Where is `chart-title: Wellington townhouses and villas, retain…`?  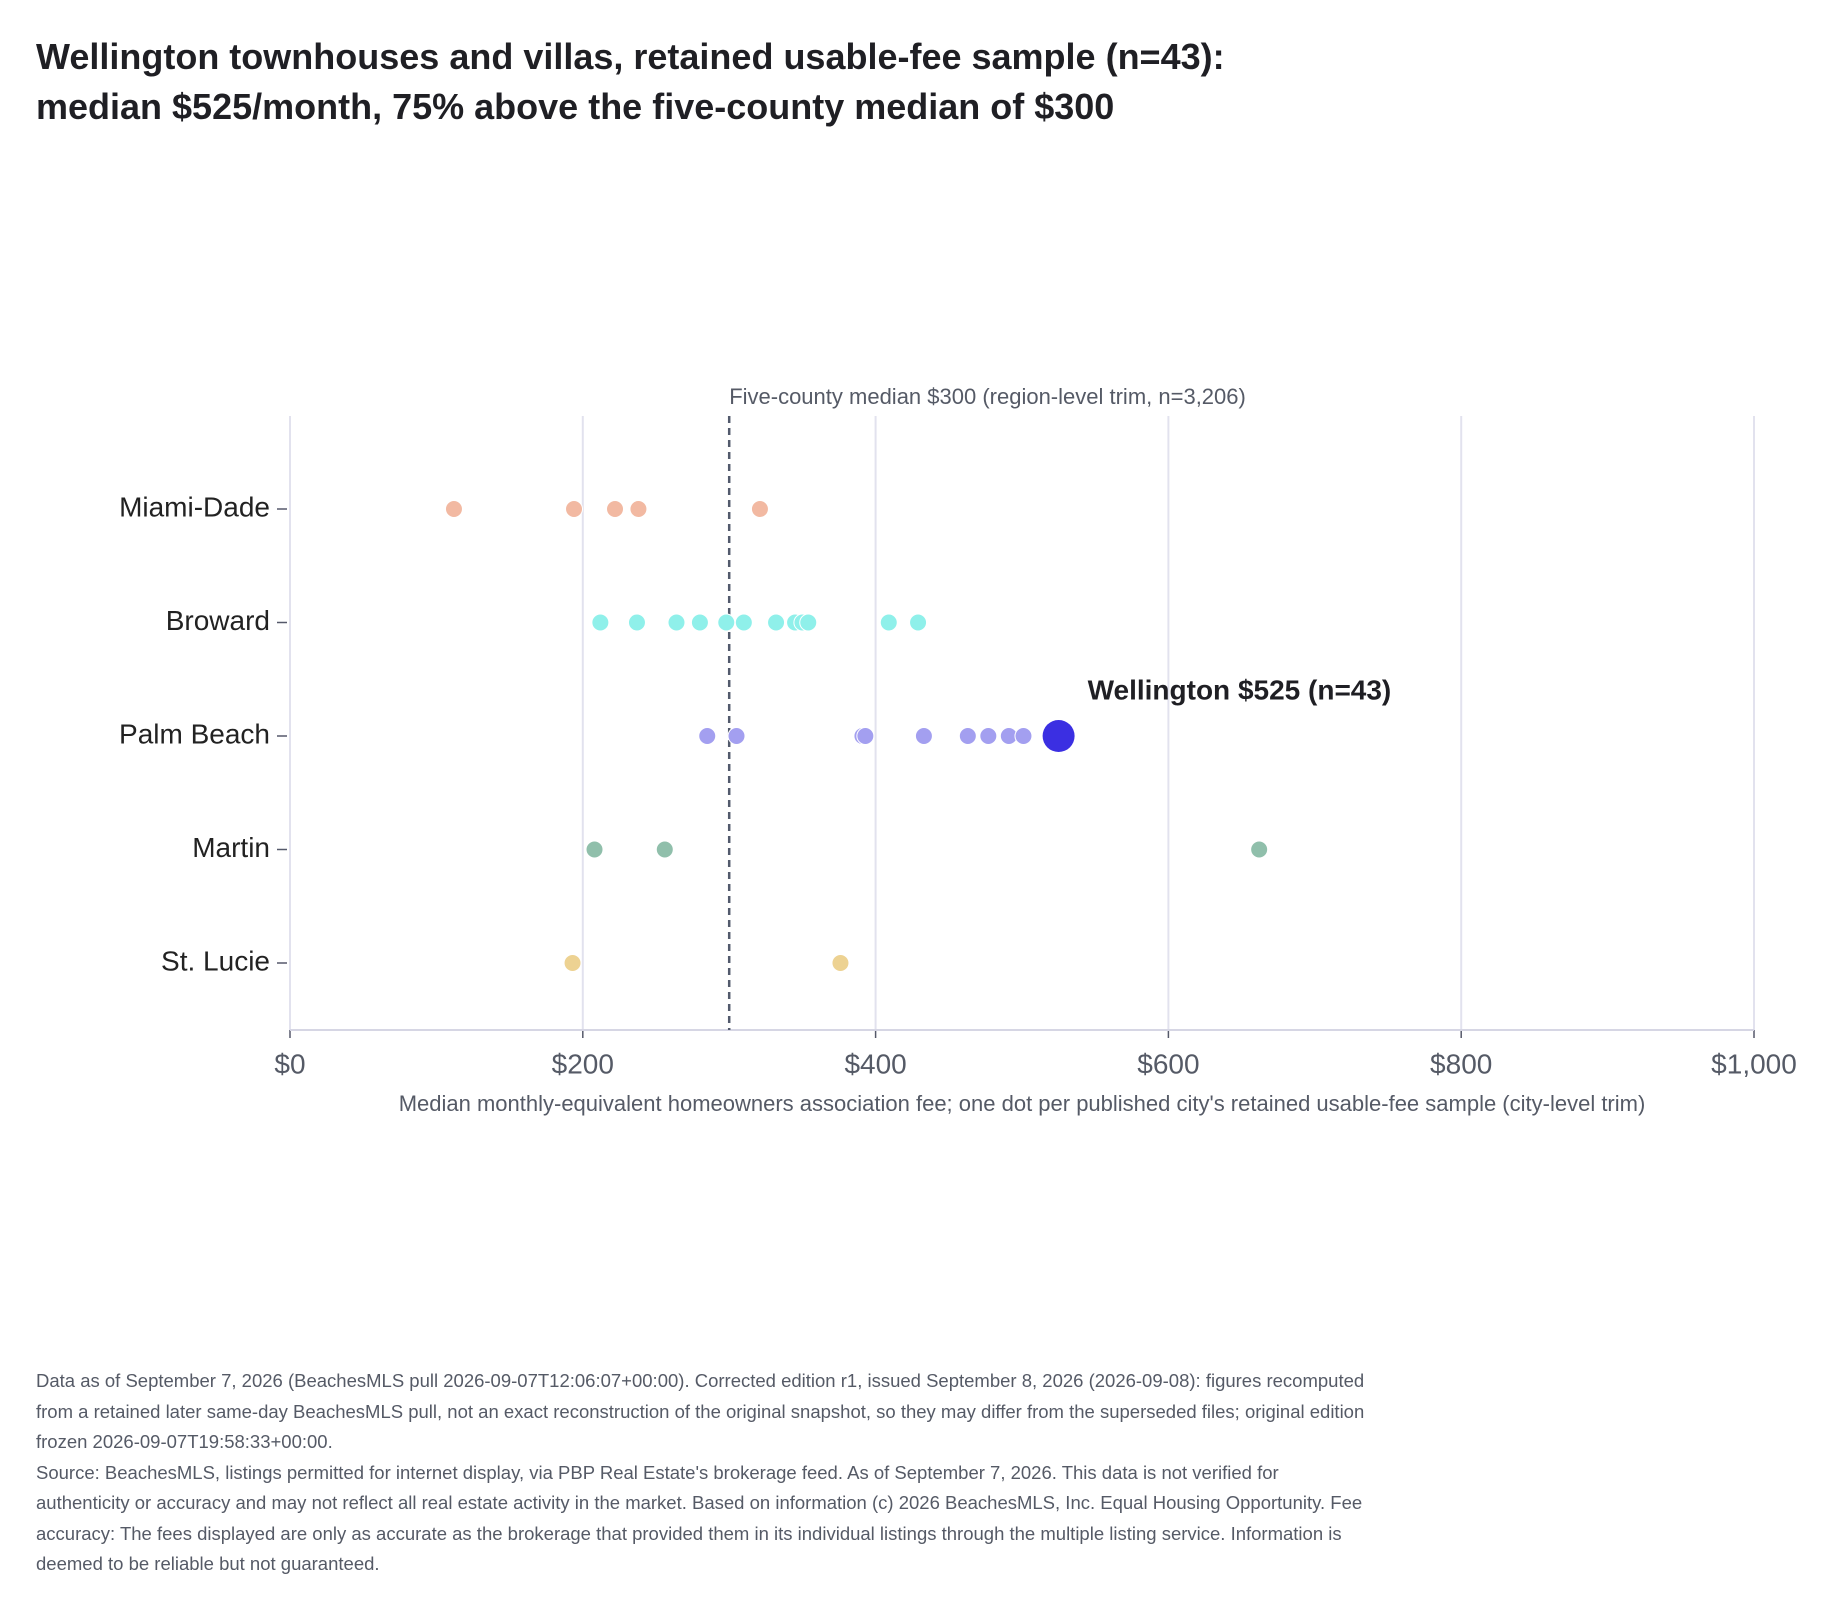 chart-title: Wellington townhouses and villas, retain… is located at coordinates (630, 81).